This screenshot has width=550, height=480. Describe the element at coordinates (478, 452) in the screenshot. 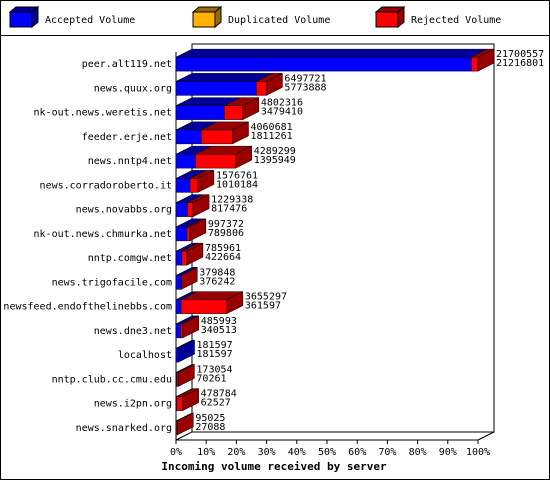

I see `x-tick-label: 100%` at that location.